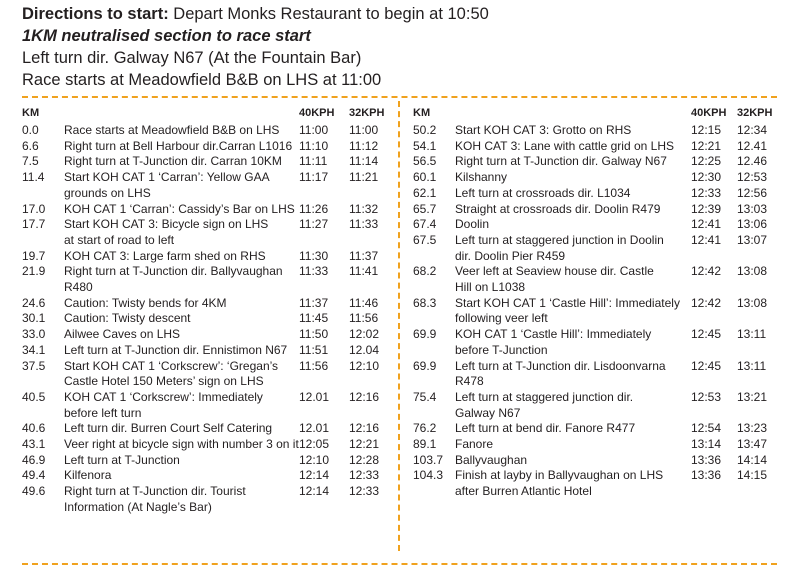  I want to click on row-km: 56.5, so click(425, 161).